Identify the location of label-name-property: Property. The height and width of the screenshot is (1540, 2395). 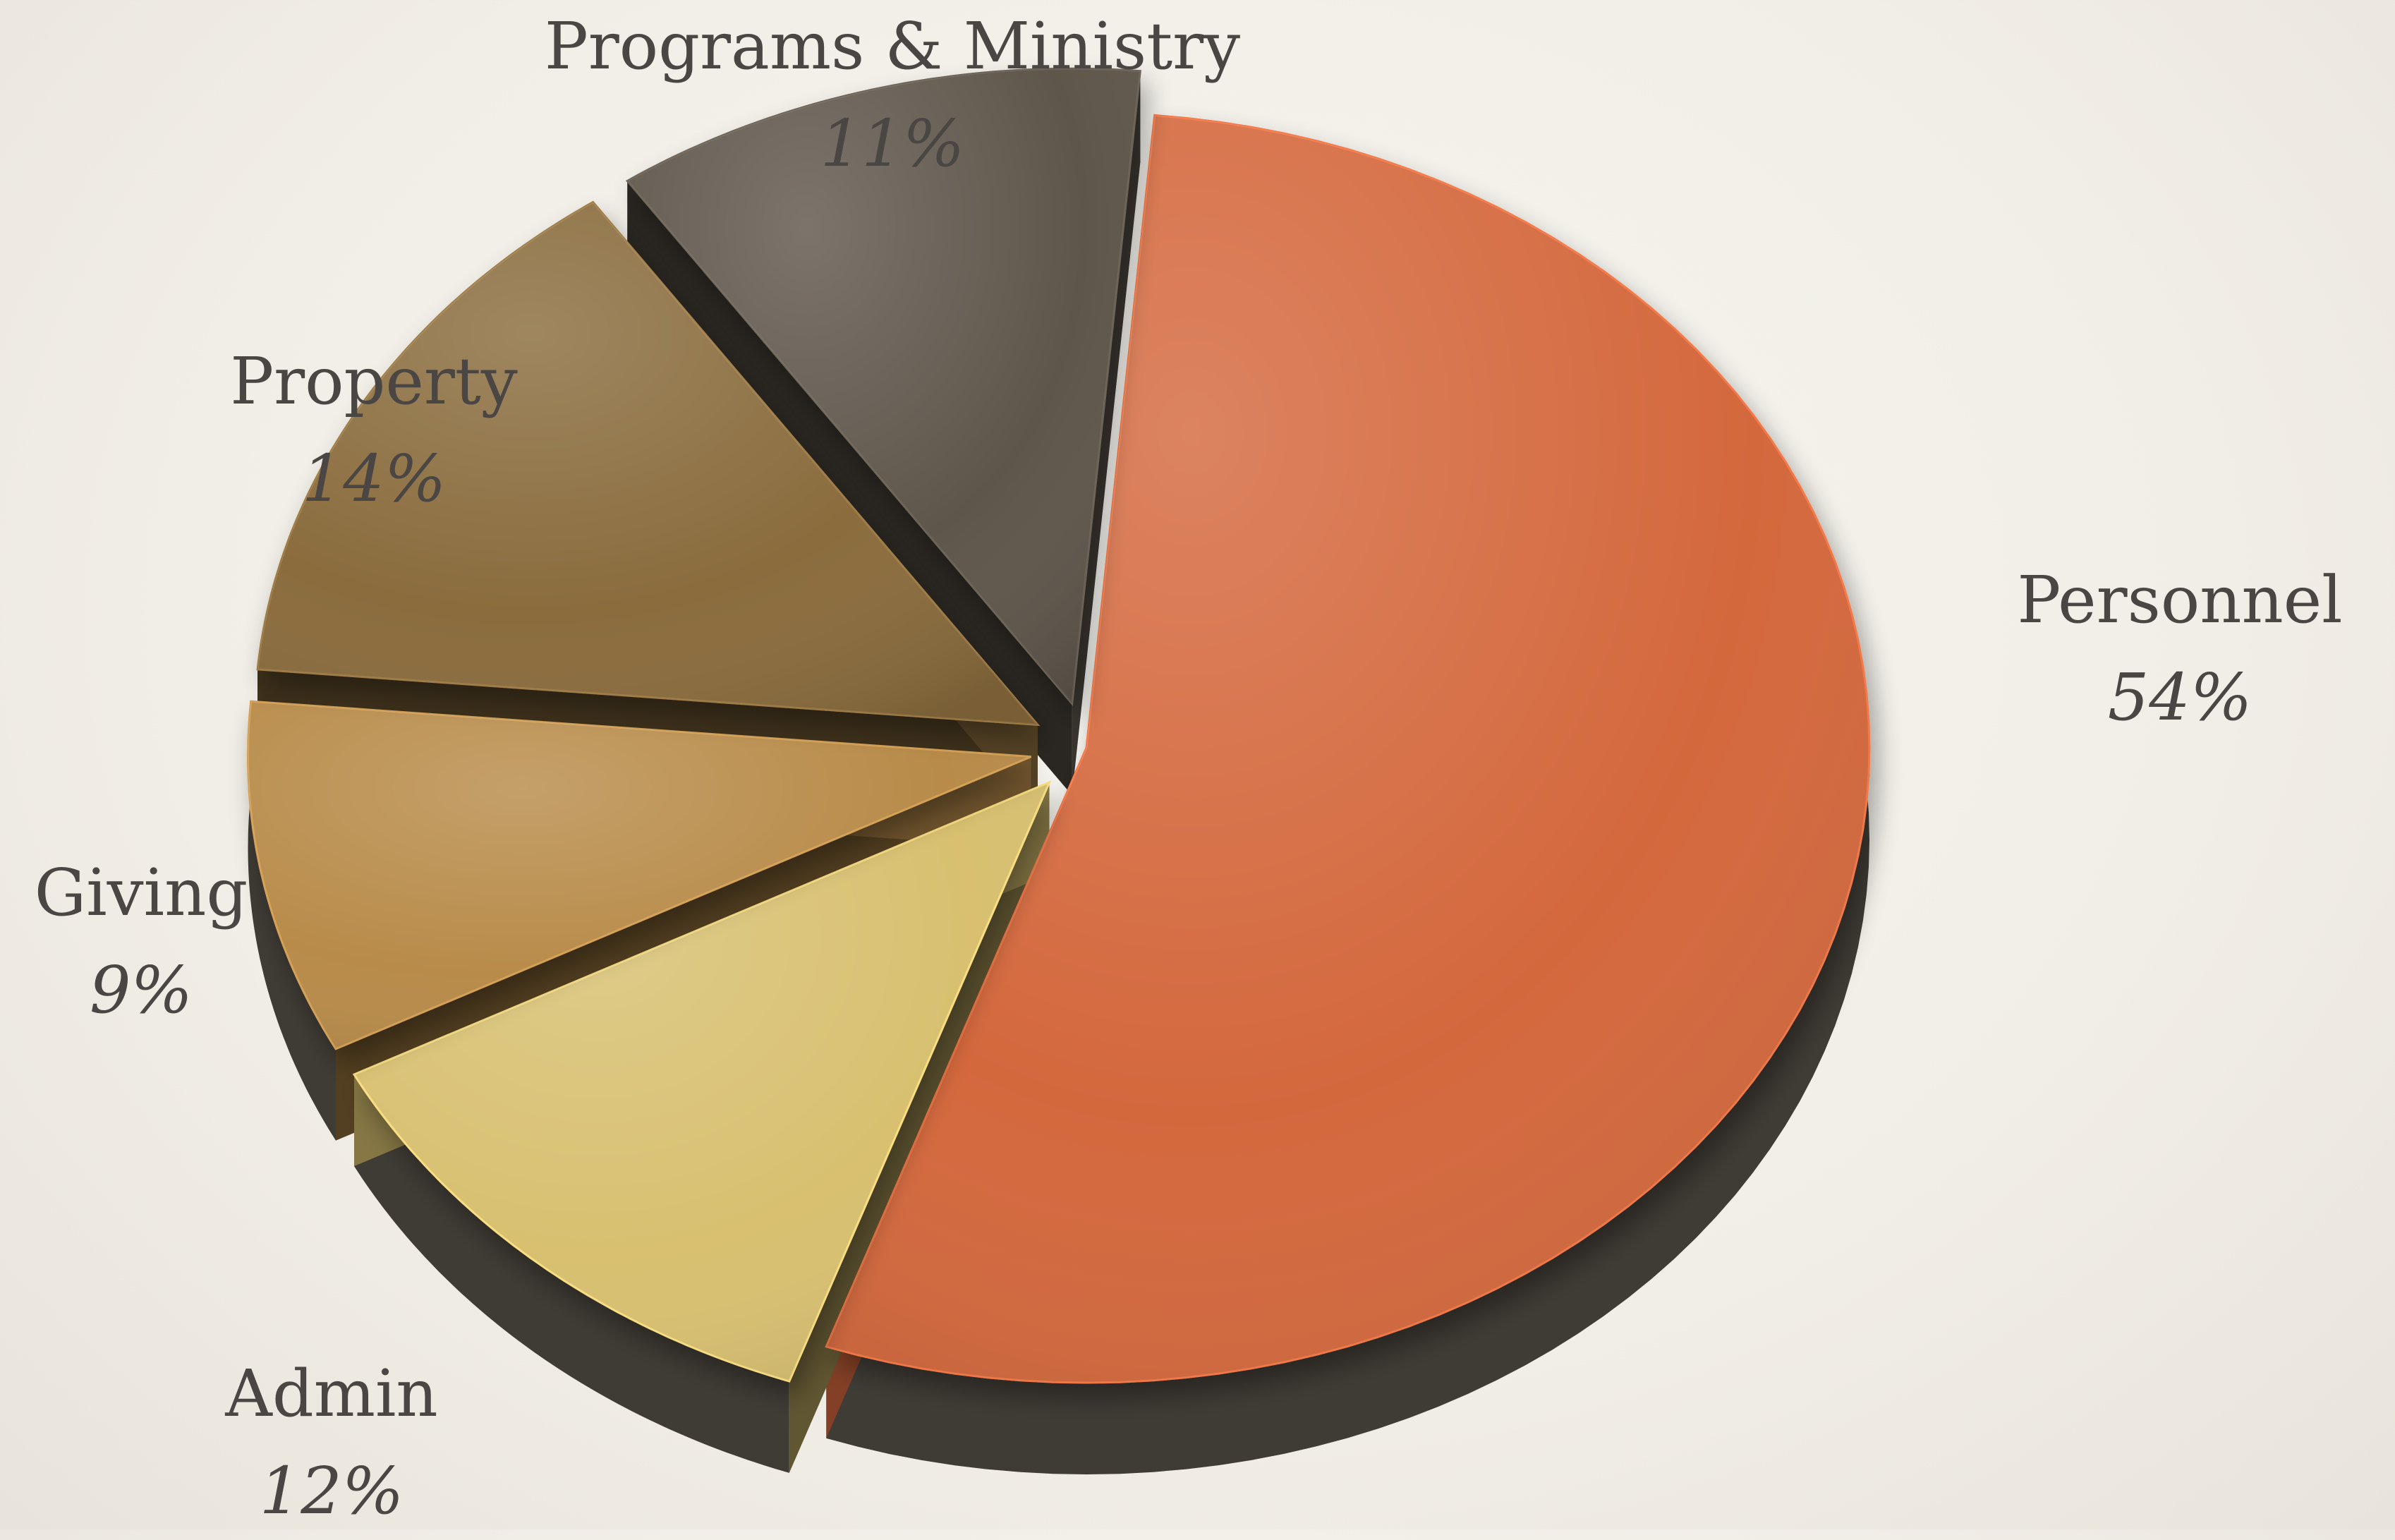
(374, 381).